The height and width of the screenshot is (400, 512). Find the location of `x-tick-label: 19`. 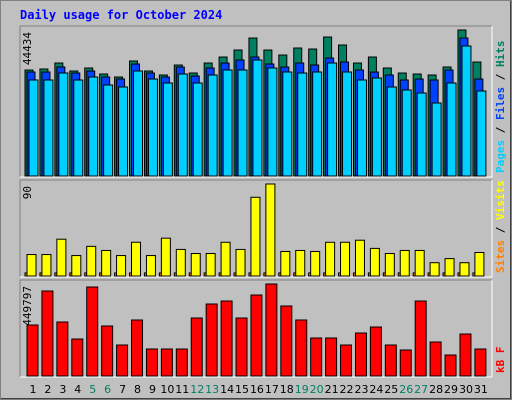

x-tick-label: 19 is located at coordinates (302, 389).